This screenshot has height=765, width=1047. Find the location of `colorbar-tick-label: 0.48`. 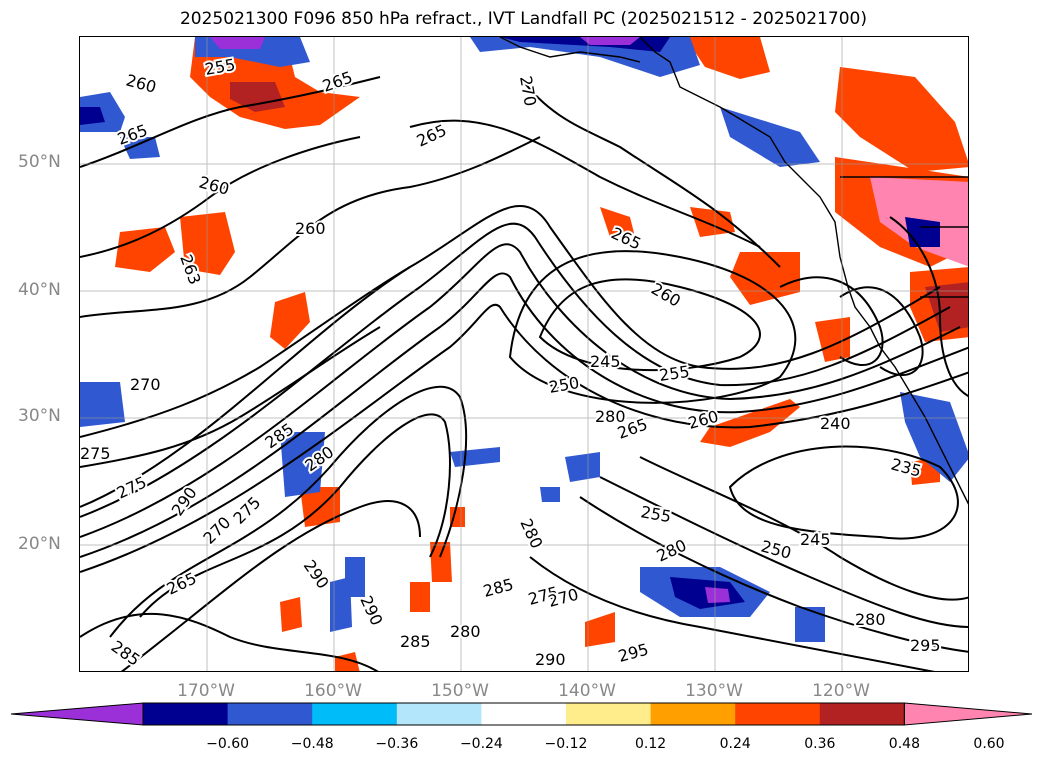

colorbar-tick-label: 0.48 is located at coordinates (904, 744).